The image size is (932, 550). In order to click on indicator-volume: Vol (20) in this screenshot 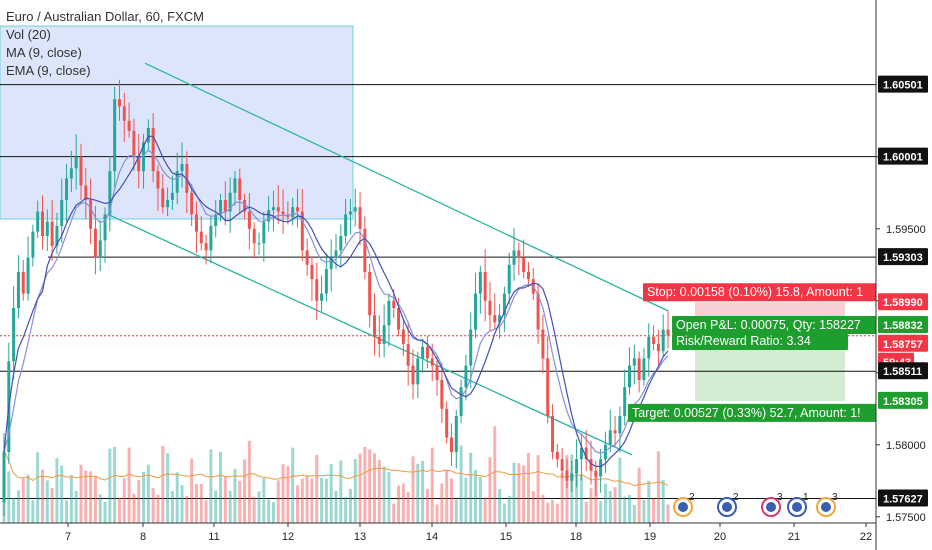, I will do `click(28, 34)`.